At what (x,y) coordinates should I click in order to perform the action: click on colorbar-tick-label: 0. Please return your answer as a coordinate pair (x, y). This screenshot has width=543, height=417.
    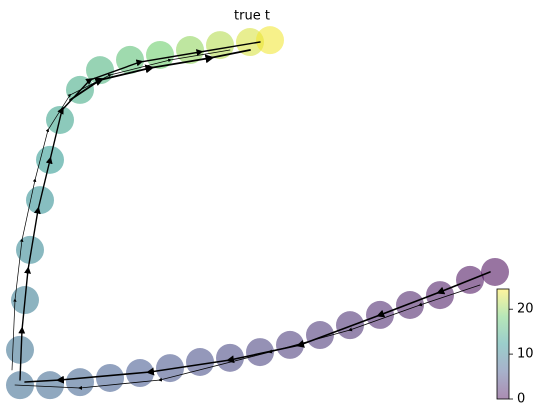
    Looking at the image, I should click on (521, 399).